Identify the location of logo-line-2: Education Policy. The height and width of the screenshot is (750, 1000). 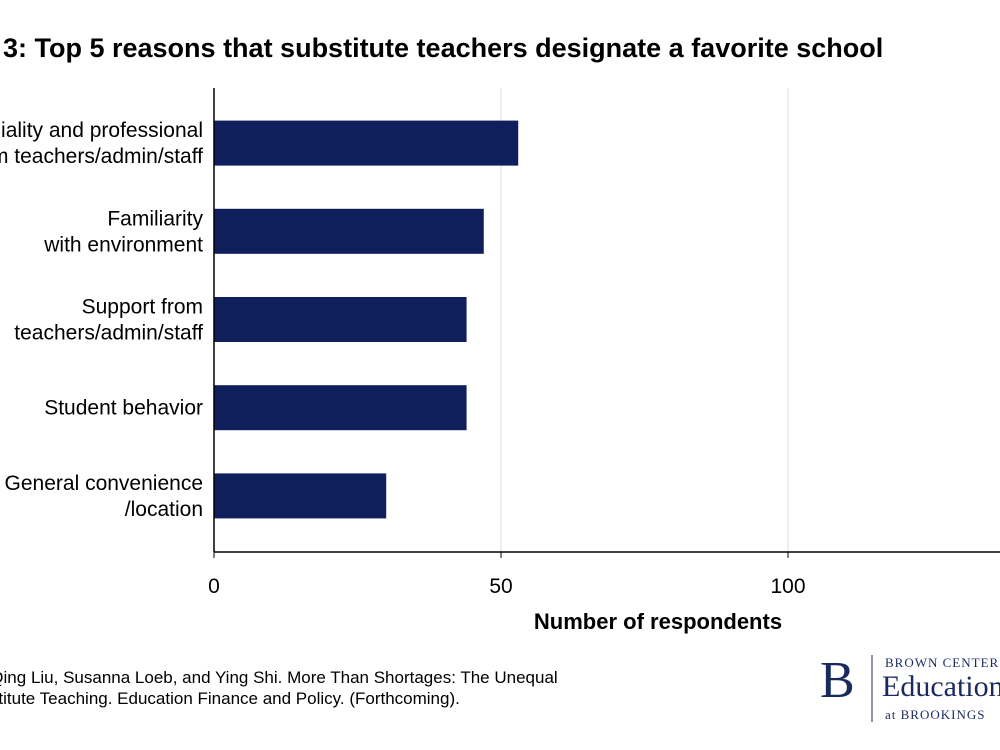
(941, 686).